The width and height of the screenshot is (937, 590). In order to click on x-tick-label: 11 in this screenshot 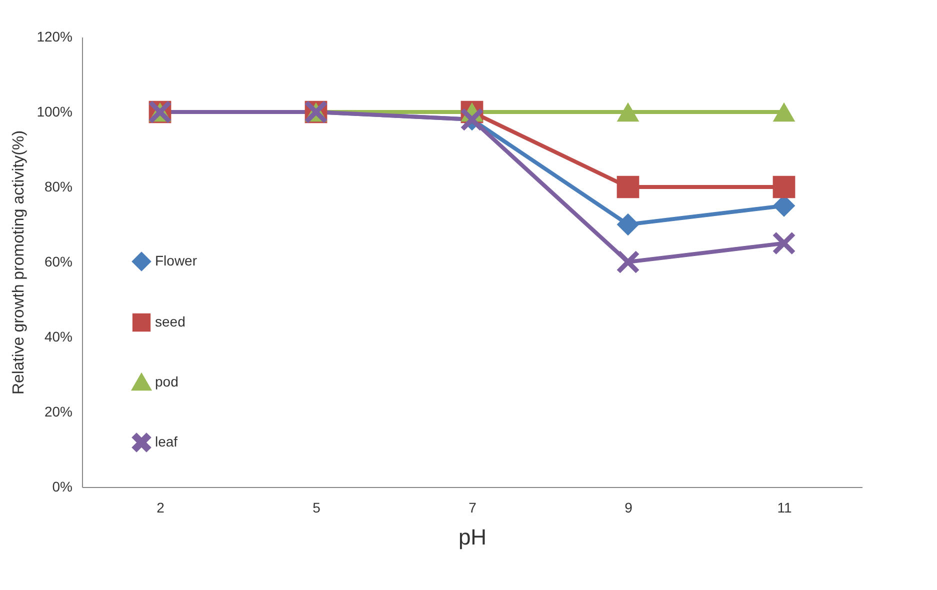, I will do `click(784, 508)`.